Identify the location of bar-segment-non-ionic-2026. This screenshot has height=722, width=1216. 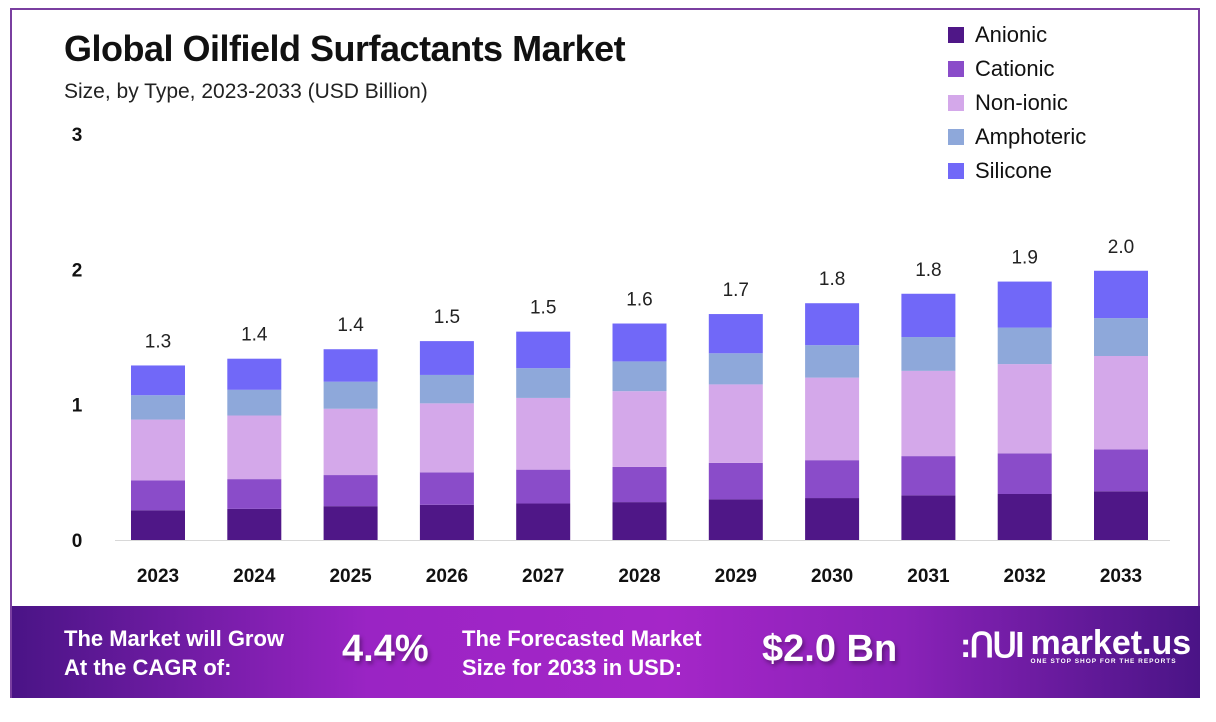
(446, 438).